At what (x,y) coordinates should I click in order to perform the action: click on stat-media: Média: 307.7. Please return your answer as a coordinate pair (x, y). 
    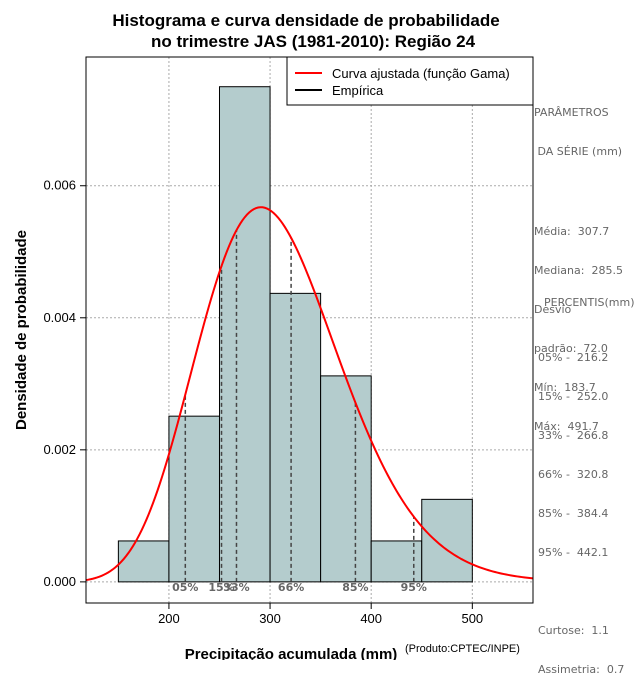
    Looking at the image, I should click on (572, 231).